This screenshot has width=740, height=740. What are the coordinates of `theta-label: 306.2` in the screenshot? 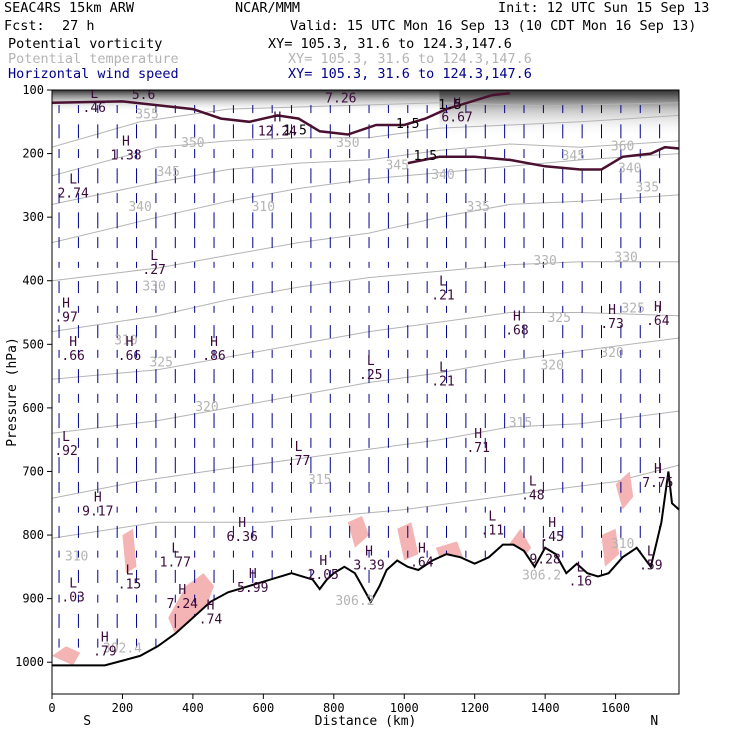 It's located at (354, 601).